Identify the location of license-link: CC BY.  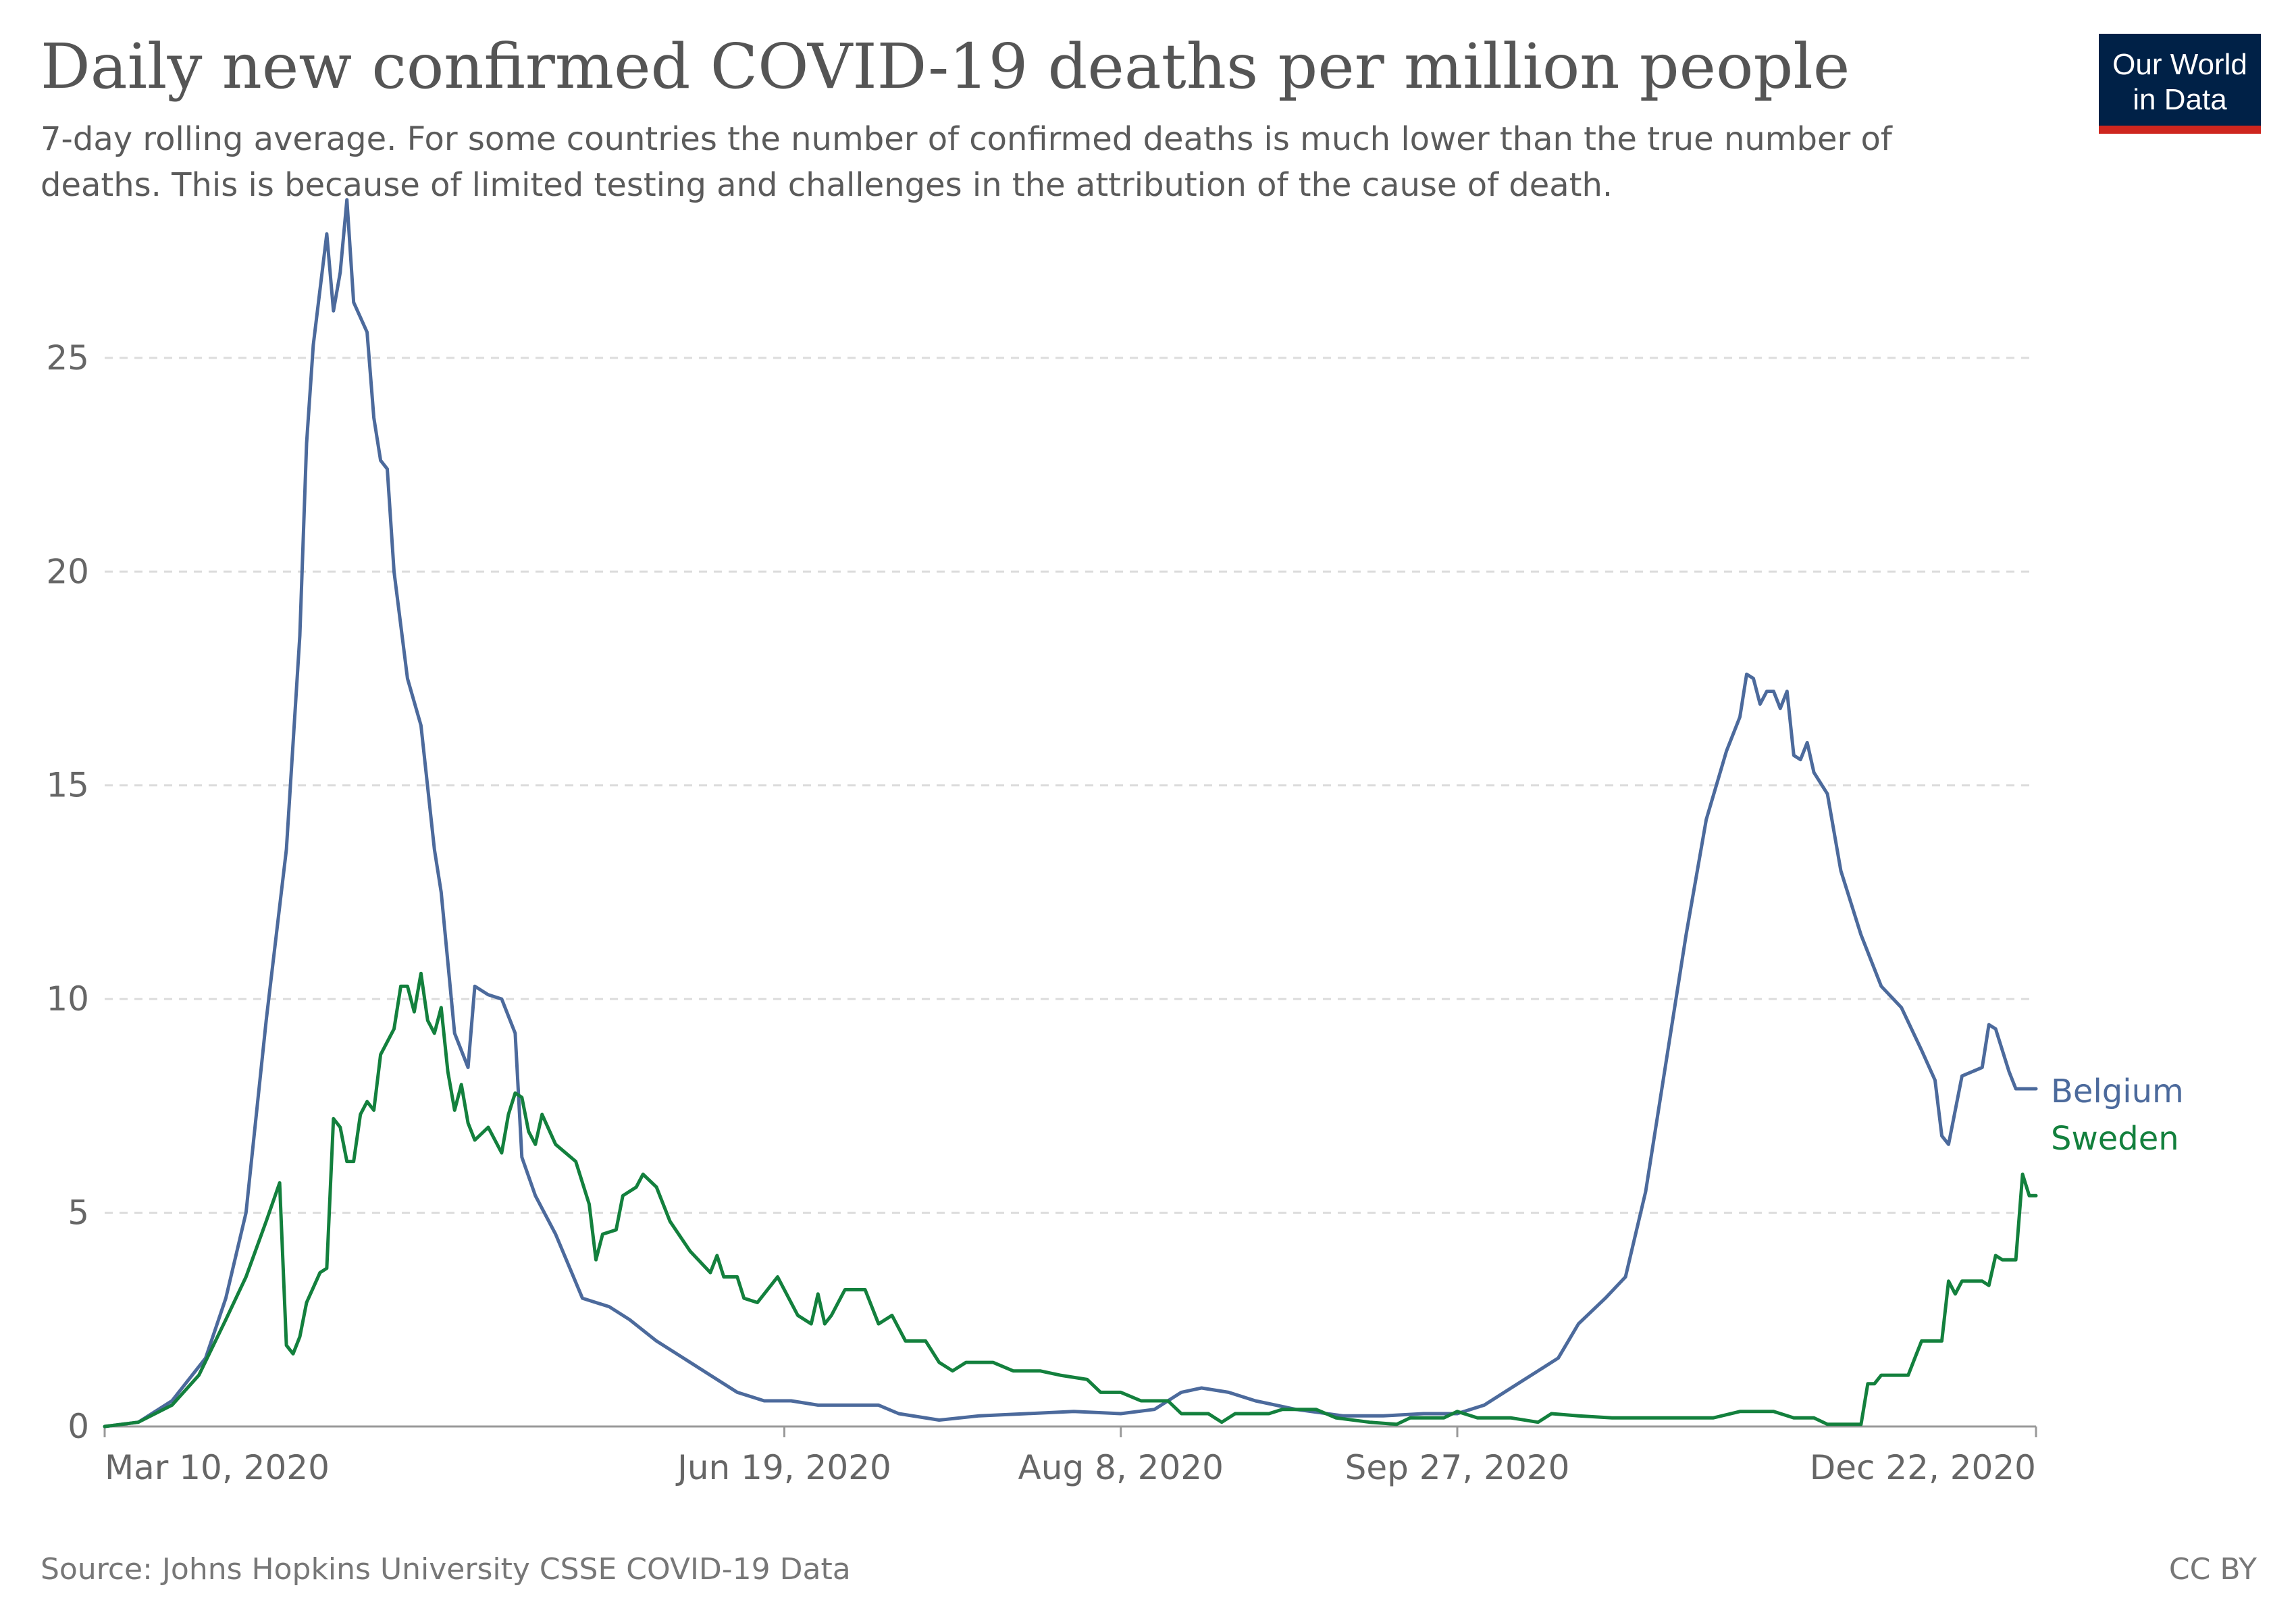
(2213, 1569).